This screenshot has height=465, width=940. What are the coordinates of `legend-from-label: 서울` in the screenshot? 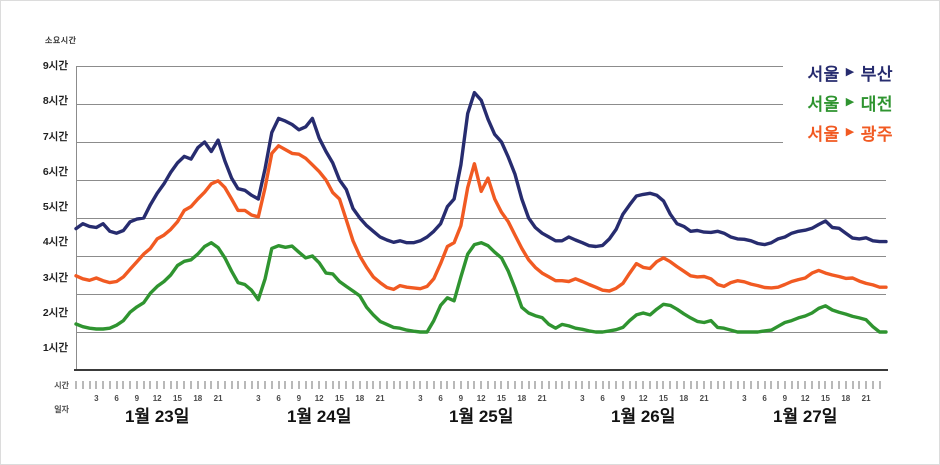 It's located at (823, 74).